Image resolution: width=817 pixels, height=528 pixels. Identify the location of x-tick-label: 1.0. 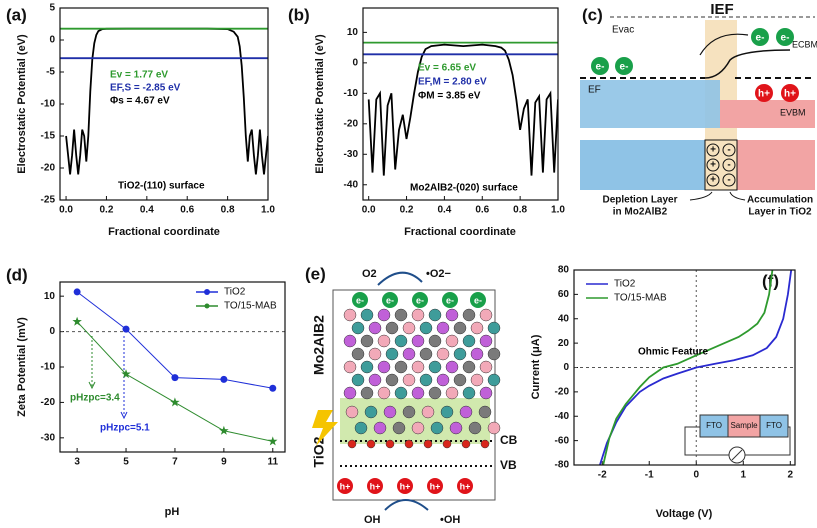
(558, 210).